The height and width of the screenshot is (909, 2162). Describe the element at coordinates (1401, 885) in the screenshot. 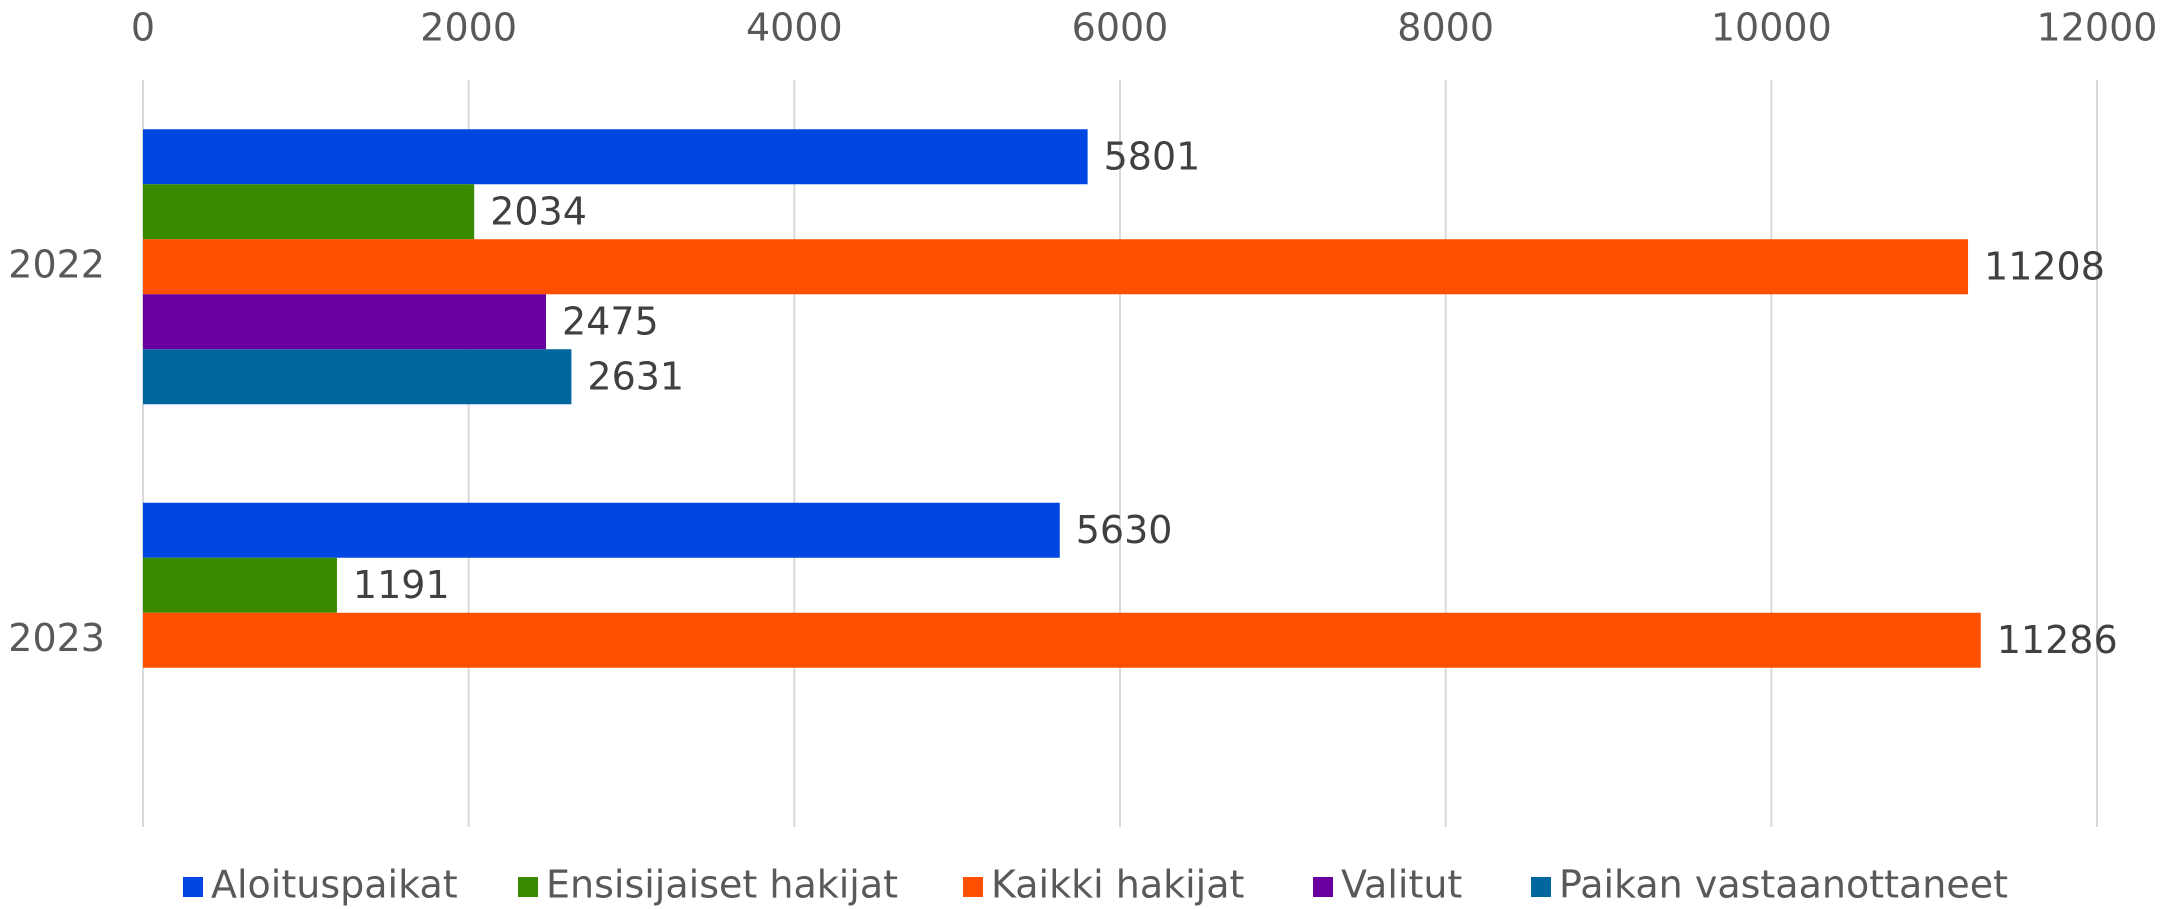

I see `legend-label: Valitut` at that location.